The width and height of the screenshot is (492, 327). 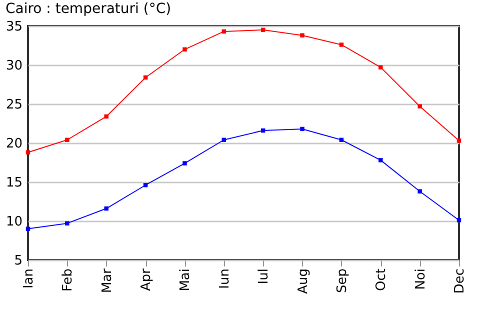 I want to click on x-tick-label: Sep, so click(x=342, y=281).